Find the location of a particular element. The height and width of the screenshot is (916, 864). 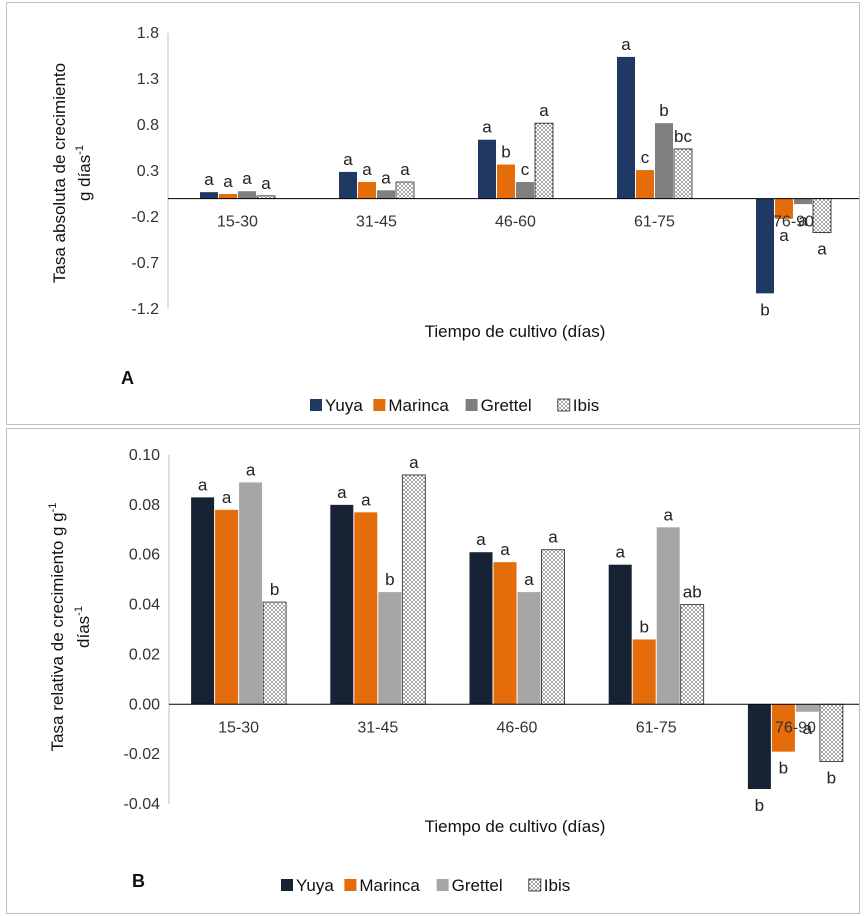

y-tick-label: 0.04 is located at coordinates (144, 605).